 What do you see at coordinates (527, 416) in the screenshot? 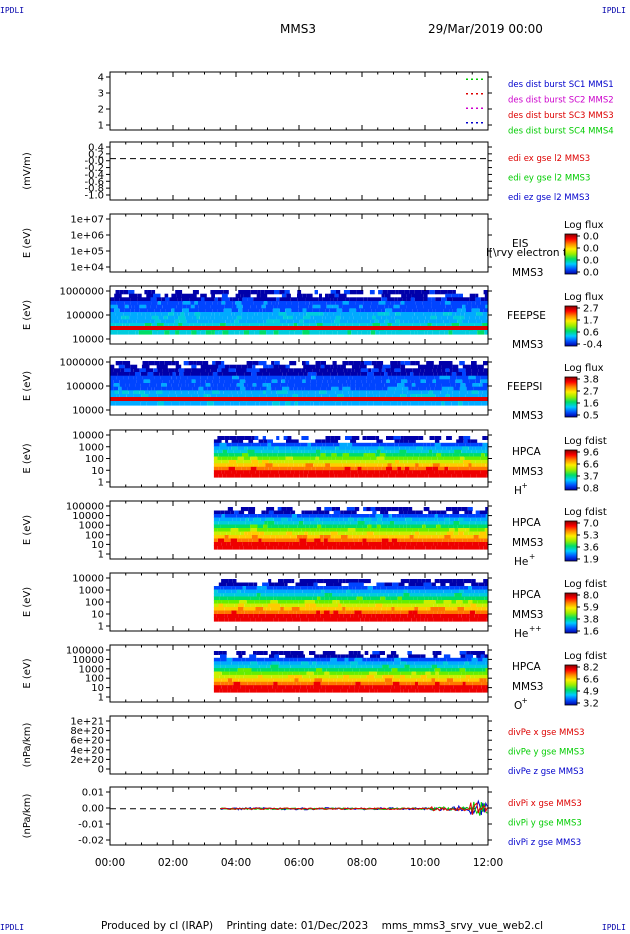
I see `spacecraft-label: MMS3` at bounding box center [527, 416].